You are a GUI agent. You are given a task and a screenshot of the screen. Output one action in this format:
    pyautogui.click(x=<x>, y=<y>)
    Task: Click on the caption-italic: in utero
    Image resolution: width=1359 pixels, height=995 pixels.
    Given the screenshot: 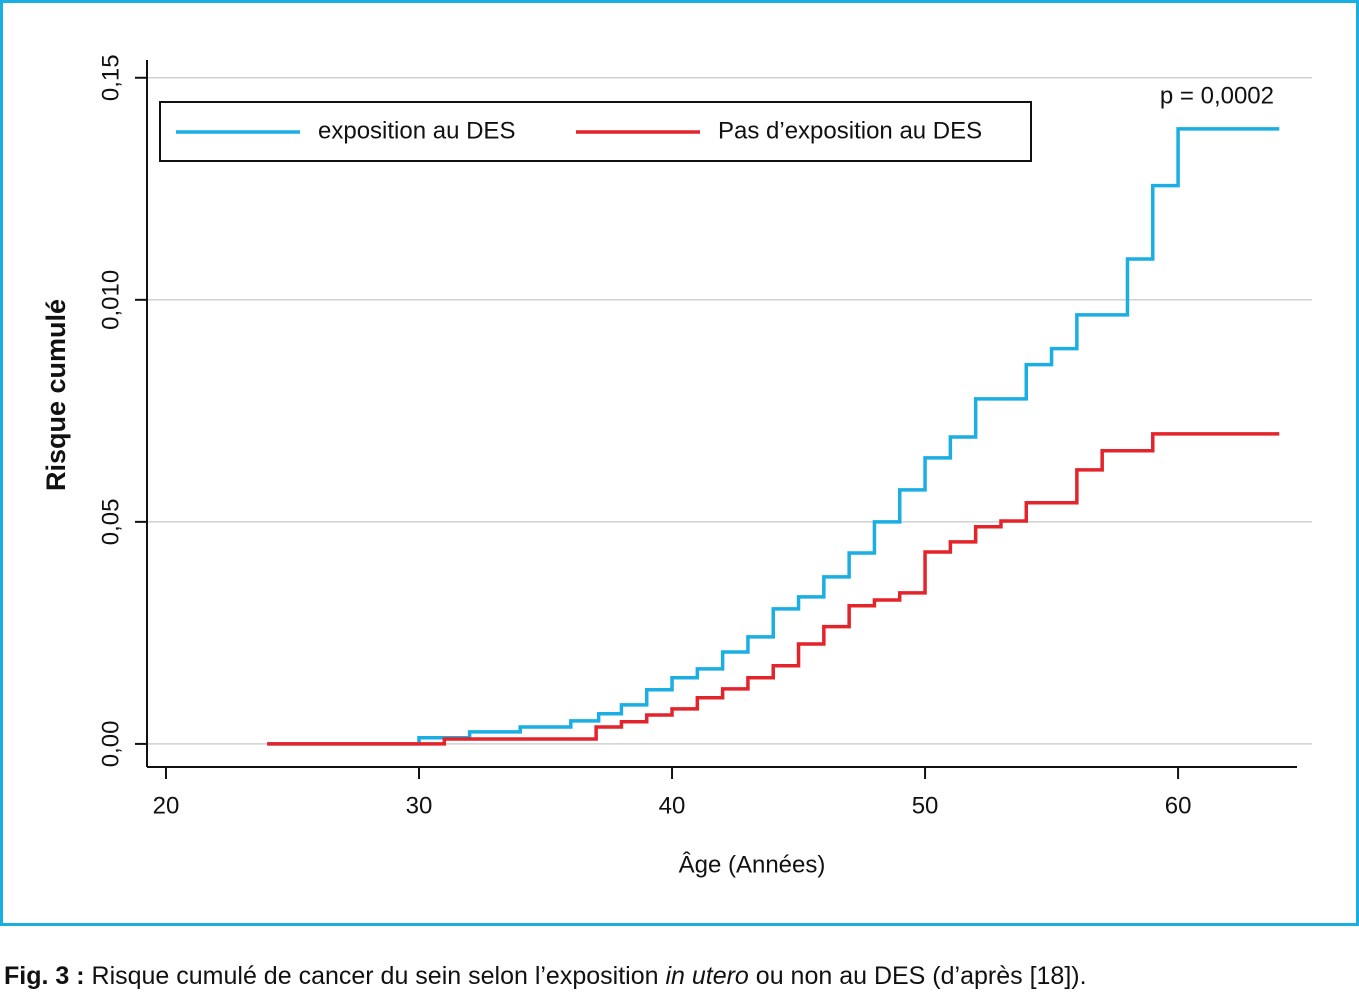 What is the action you would take?
    pyautogui.click(x=707, y=976)
    